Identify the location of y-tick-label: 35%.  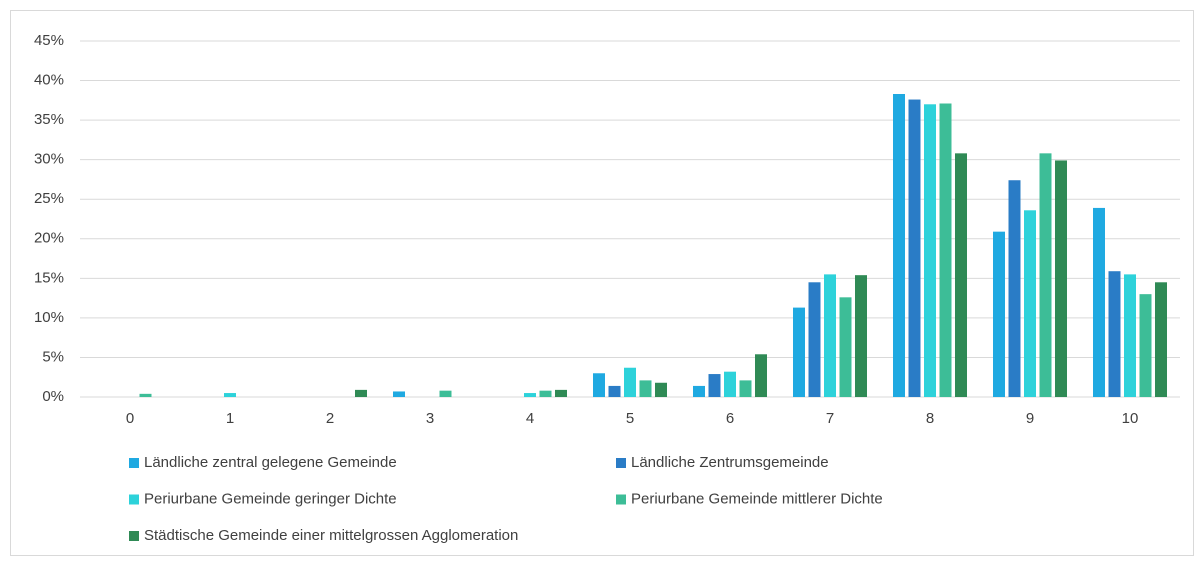
(49, 119).